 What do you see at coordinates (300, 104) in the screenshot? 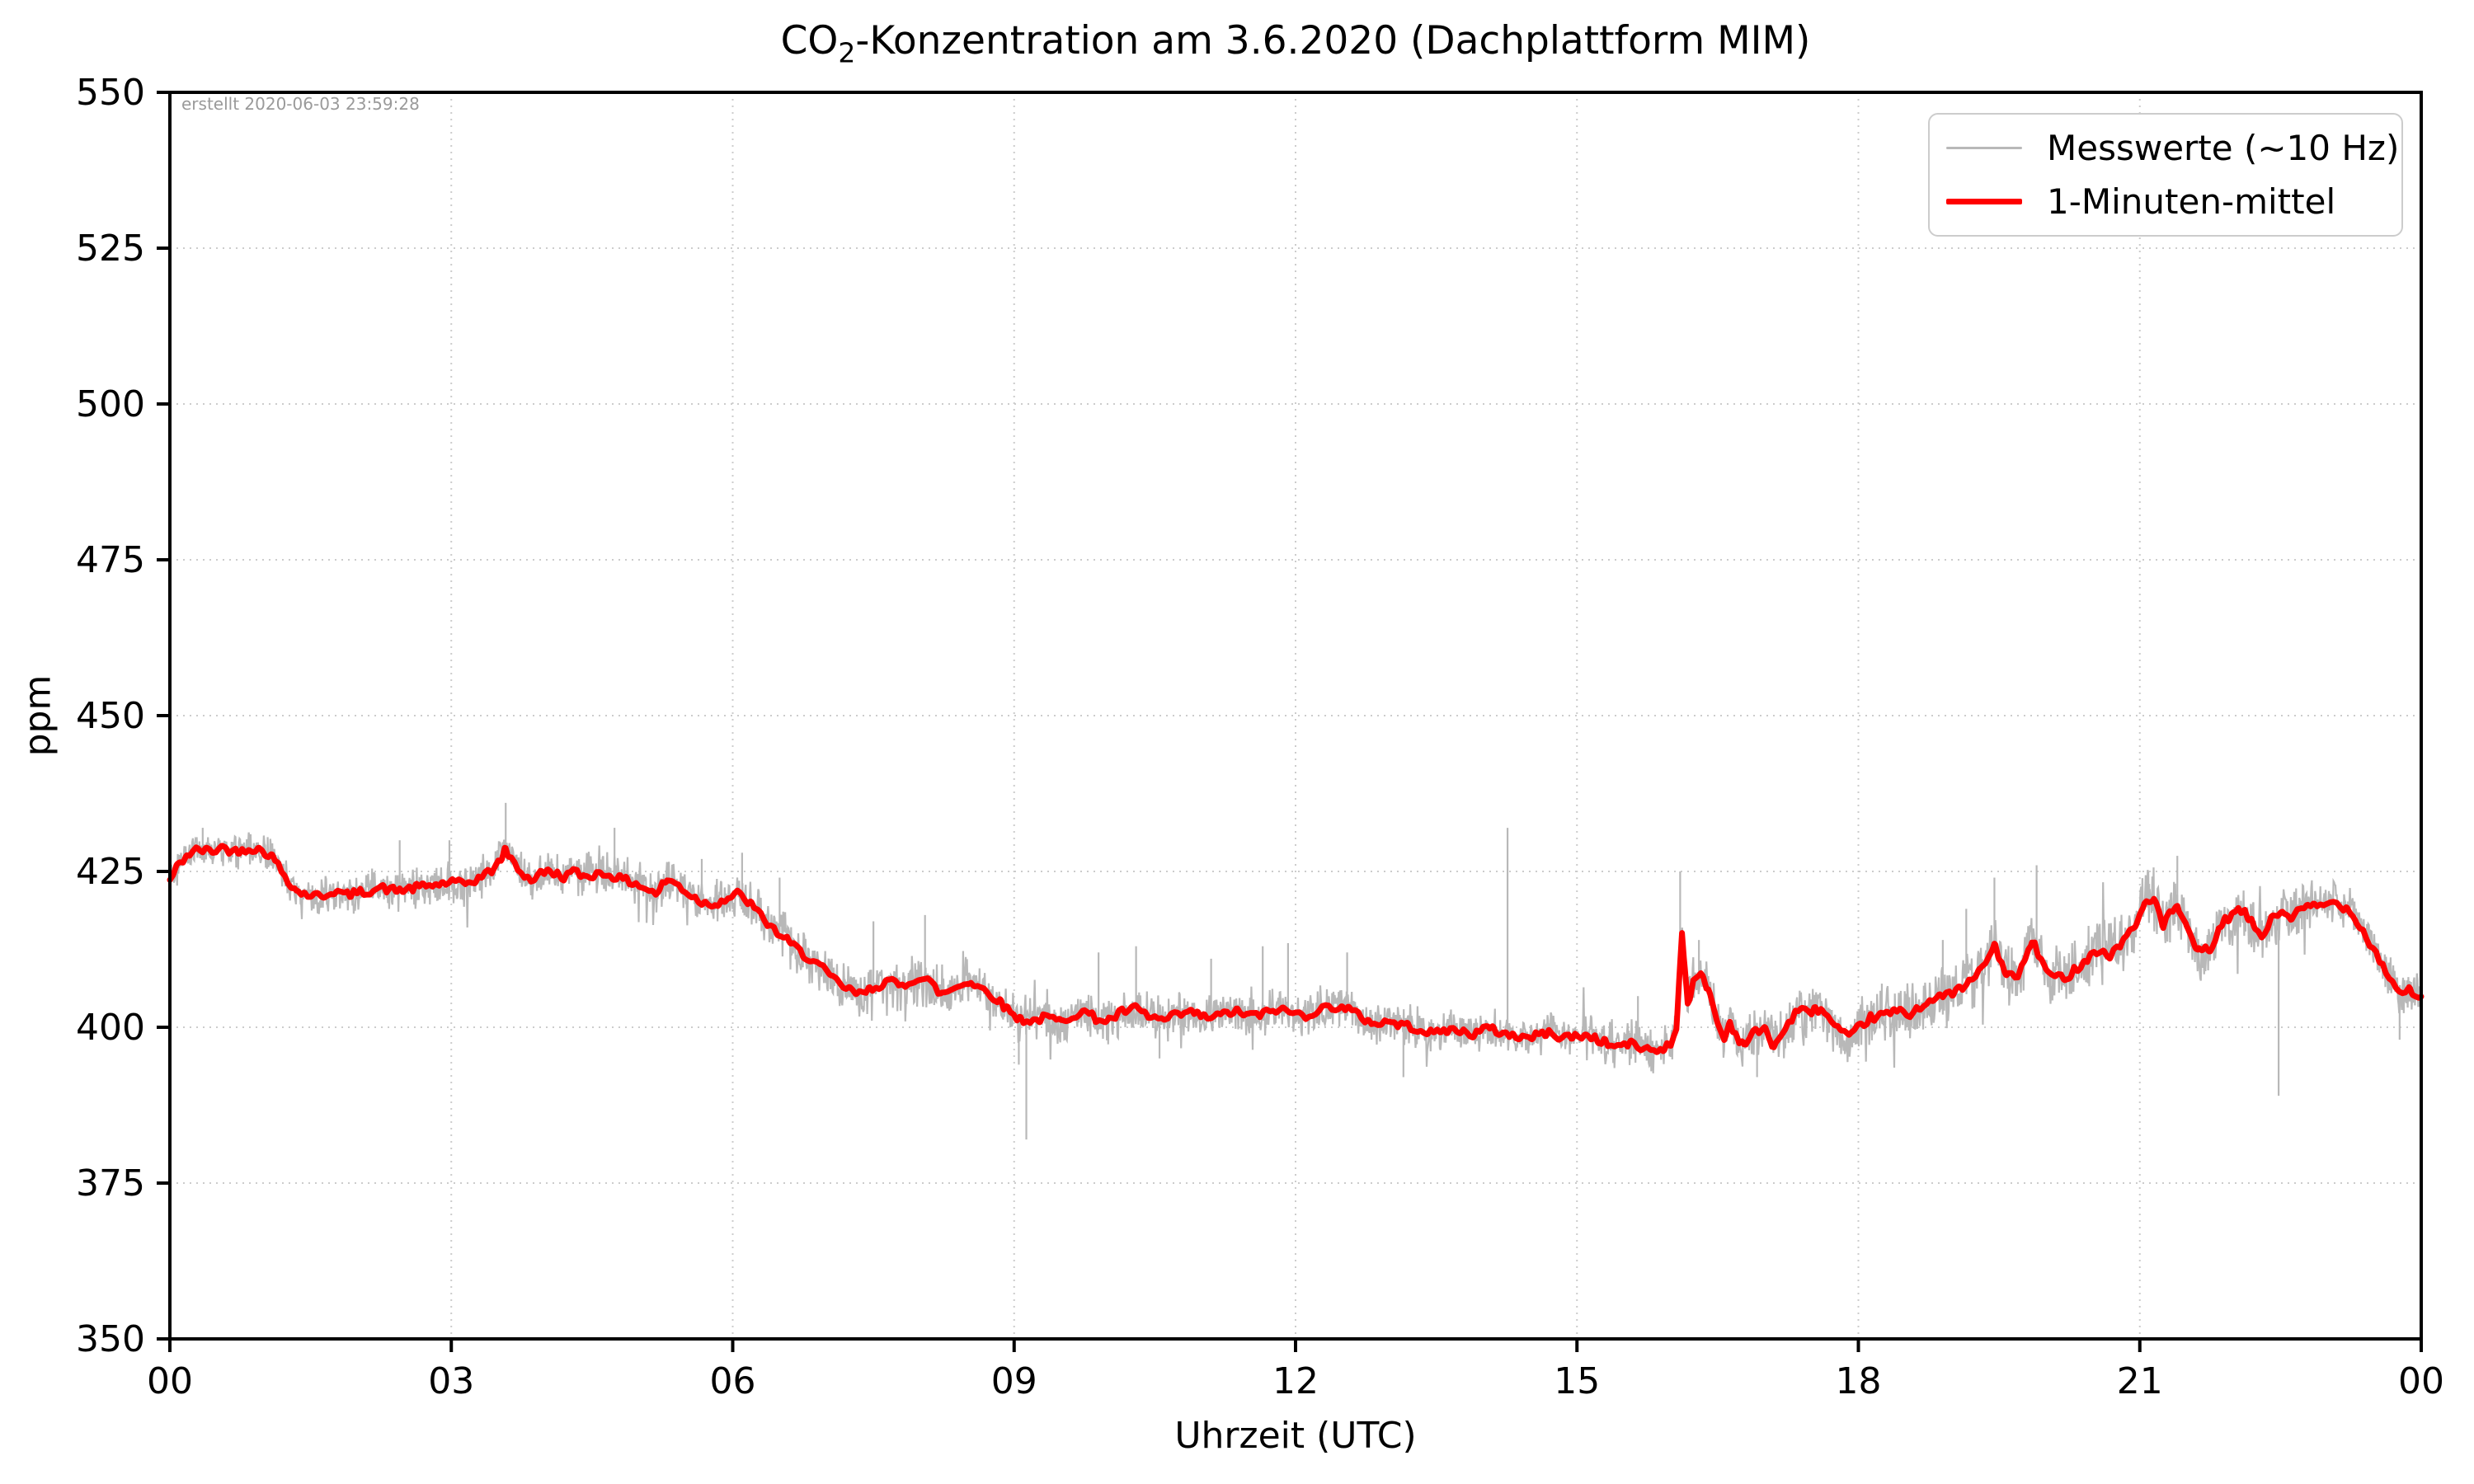
I see `created-timestamp-note: erstellt 2020-06-03 23:59:28` at bounding box center [300, 104].